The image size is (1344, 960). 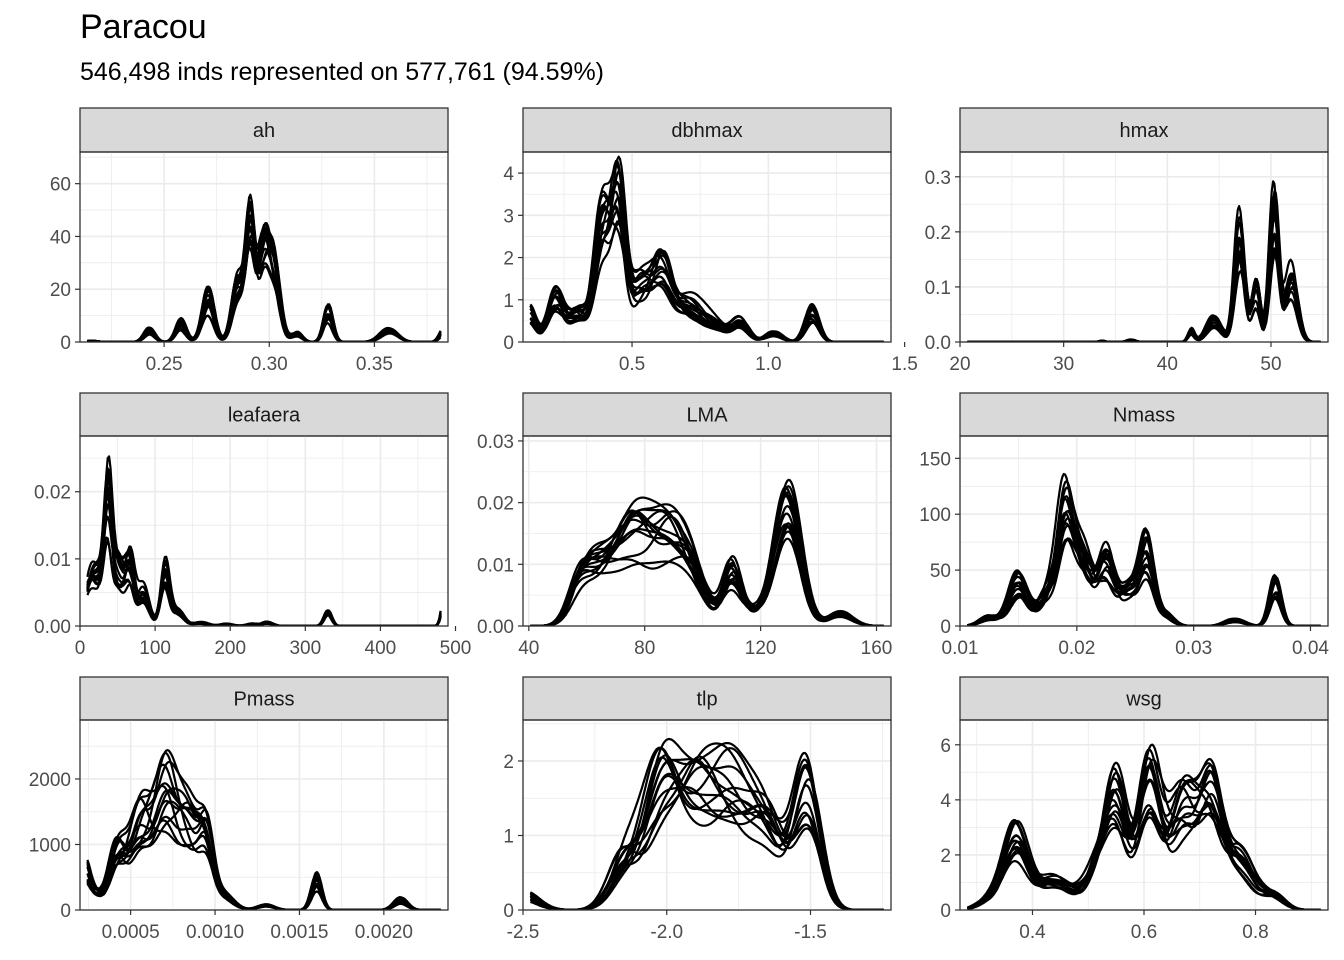 I want to click on facet-label: Pmass, so click(x=263, y=700).